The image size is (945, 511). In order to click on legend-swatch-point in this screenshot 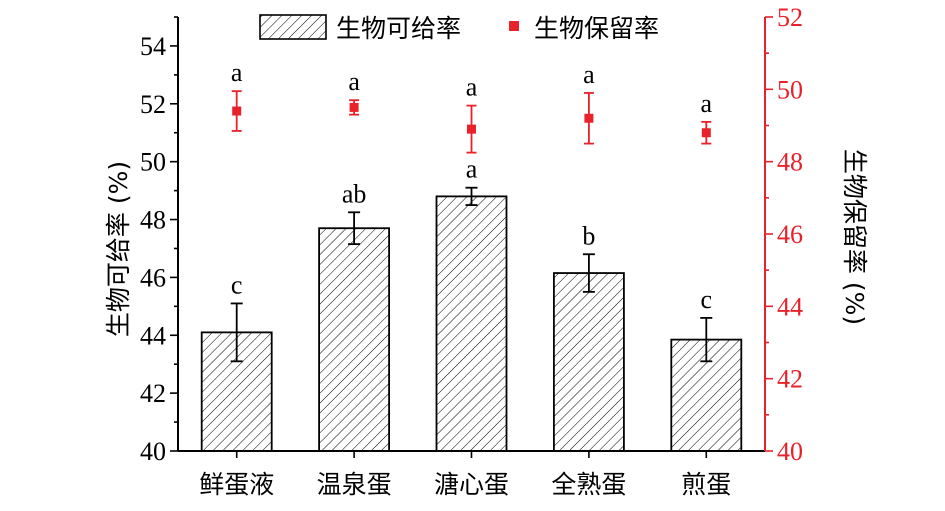, I will do `click(514, 26)`.